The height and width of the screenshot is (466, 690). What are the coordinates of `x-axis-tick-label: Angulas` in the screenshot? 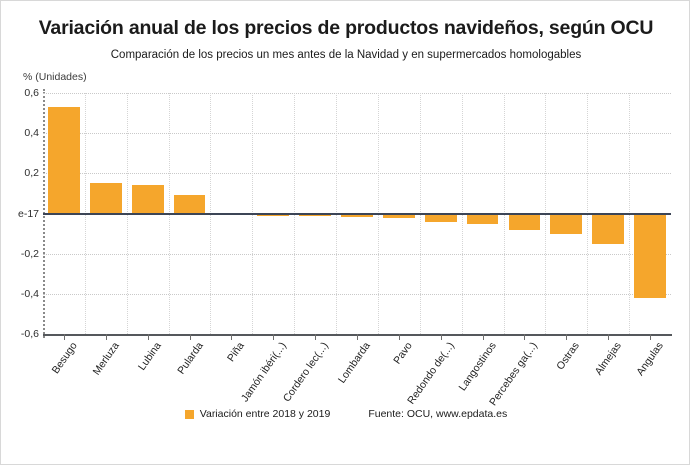 It's located at (650, 359).